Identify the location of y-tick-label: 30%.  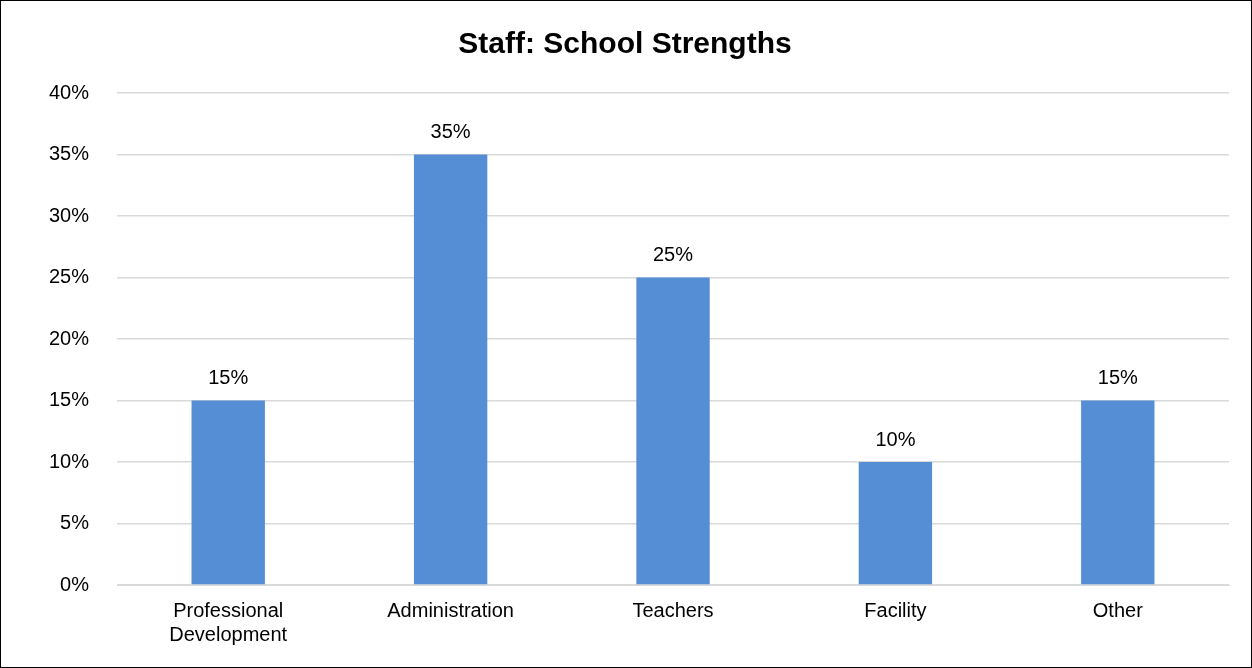
(69, 214).